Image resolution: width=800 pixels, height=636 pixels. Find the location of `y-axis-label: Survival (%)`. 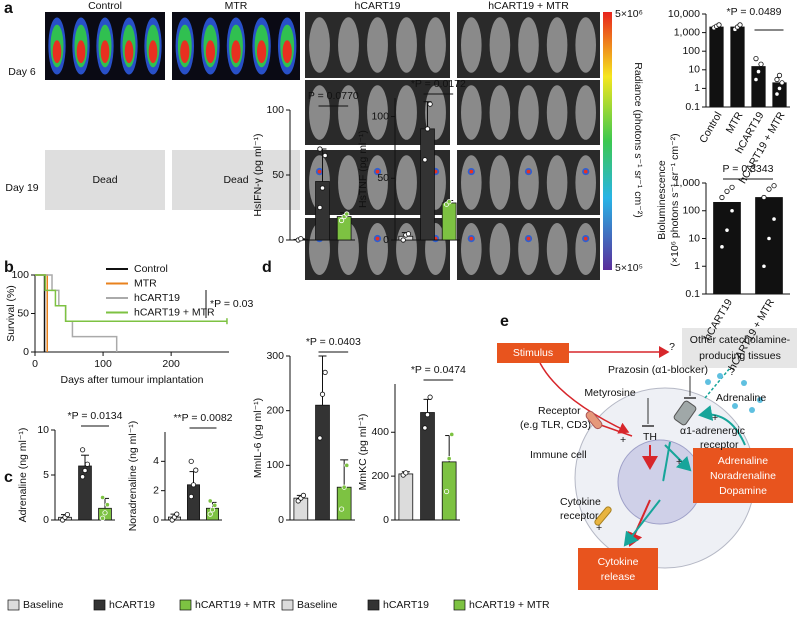

y-axis-label: Survival (%) is located at coordinates (11, 313).